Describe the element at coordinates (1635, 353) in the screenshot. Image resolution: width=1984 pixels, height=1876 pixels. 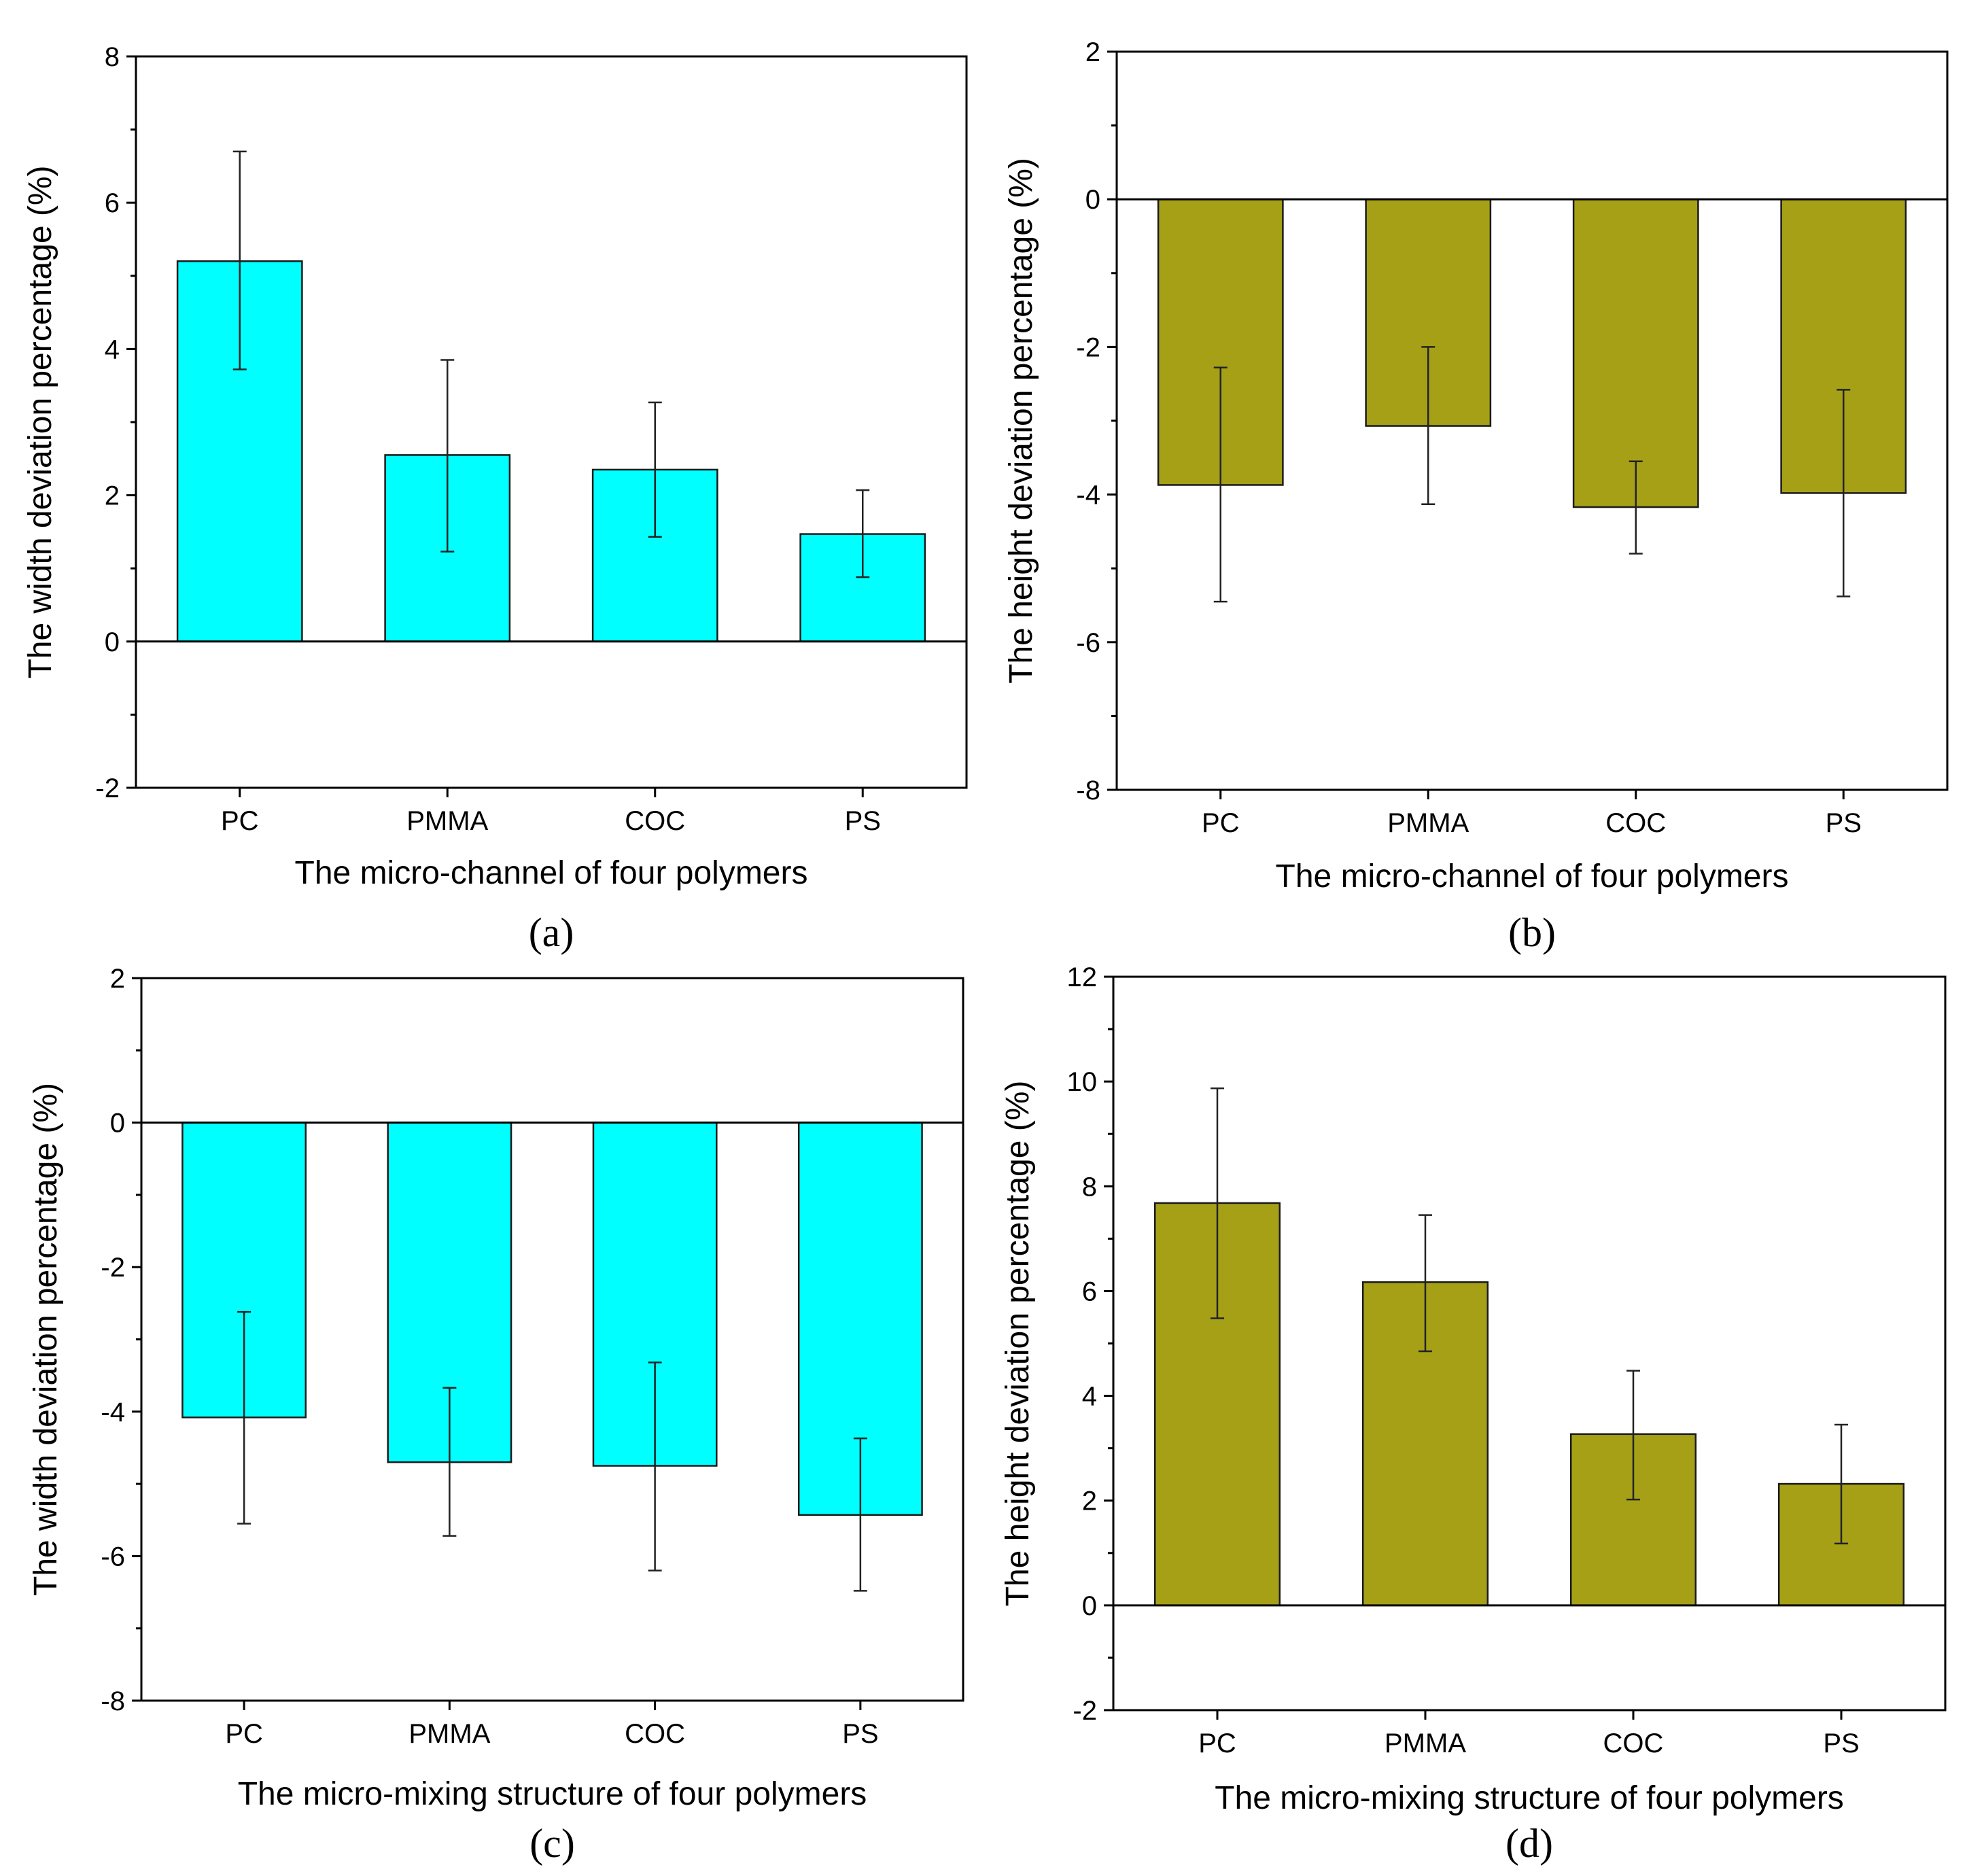
I see `bar-coc` at that location.